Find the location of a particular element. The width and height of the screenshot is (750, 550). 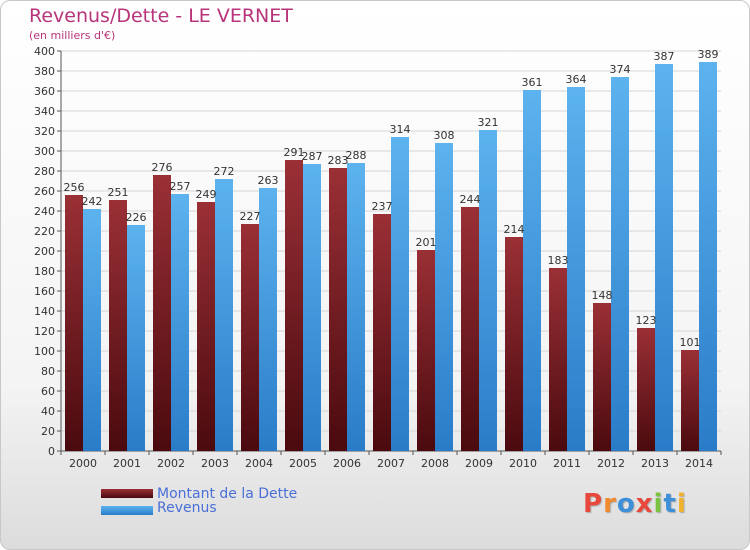

y-tick-label: 100 is located at coordinates (44, 351).